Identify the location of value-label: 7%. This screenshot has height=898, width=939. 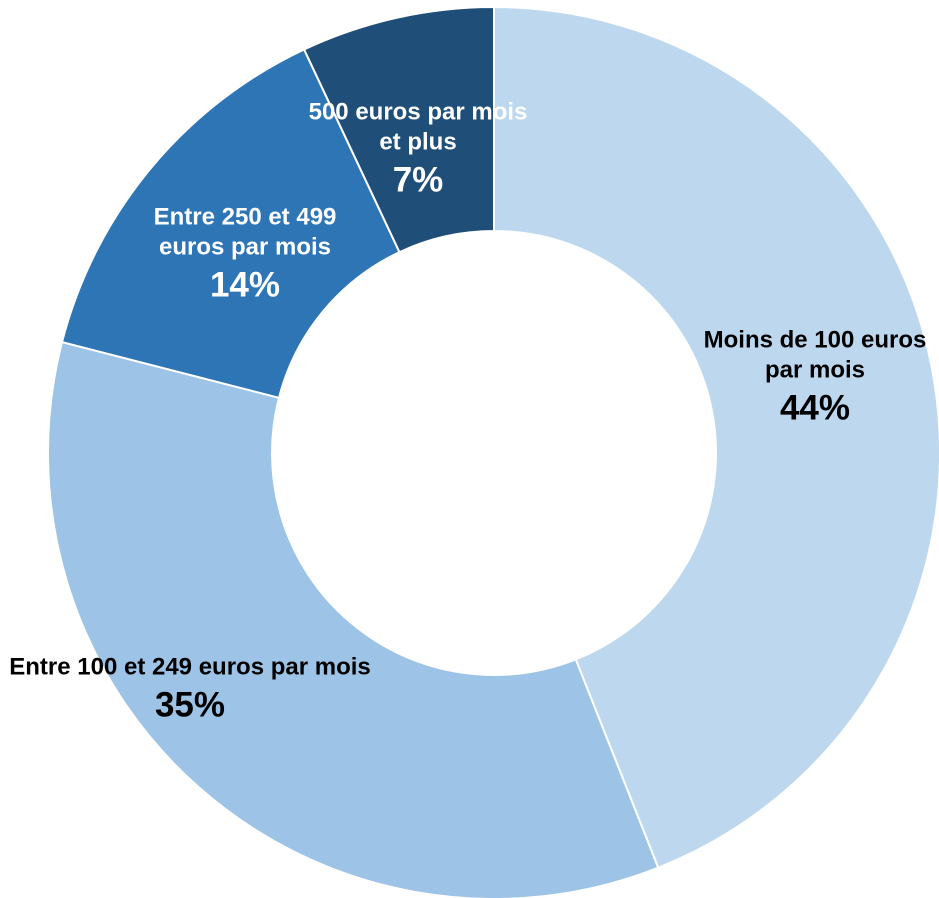
(418, 180).